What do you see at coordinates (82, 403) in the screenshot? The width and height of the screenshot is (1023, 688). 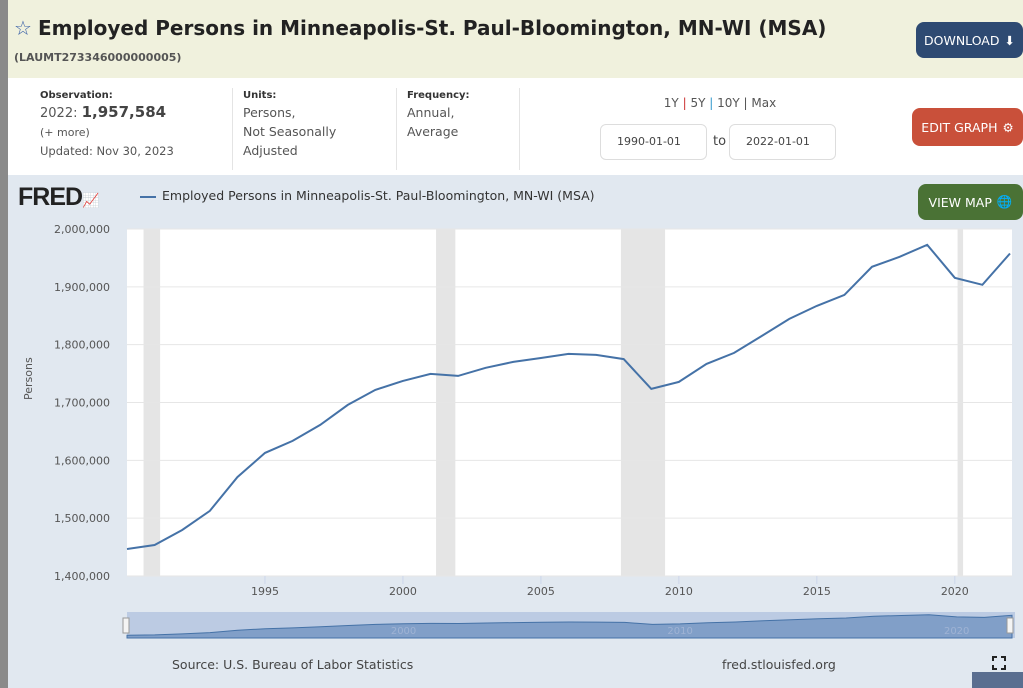 I see `y-tick-label: 1,700,000` at bounding box center [82, 403].